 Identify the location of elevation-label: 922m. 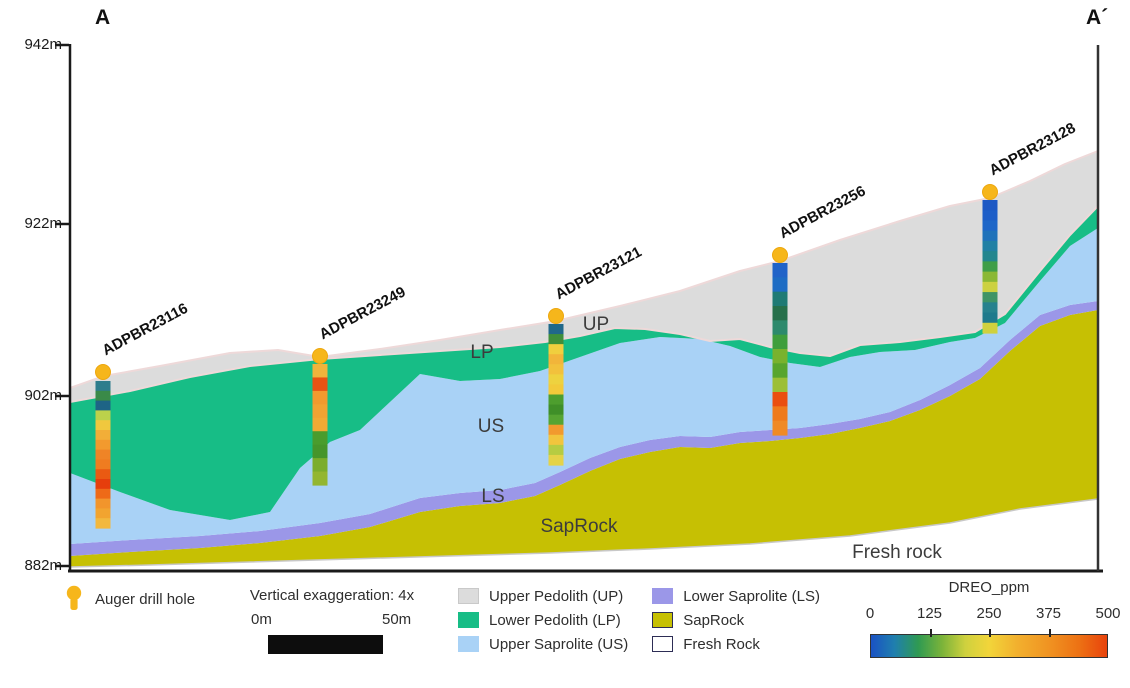
(43, 223).